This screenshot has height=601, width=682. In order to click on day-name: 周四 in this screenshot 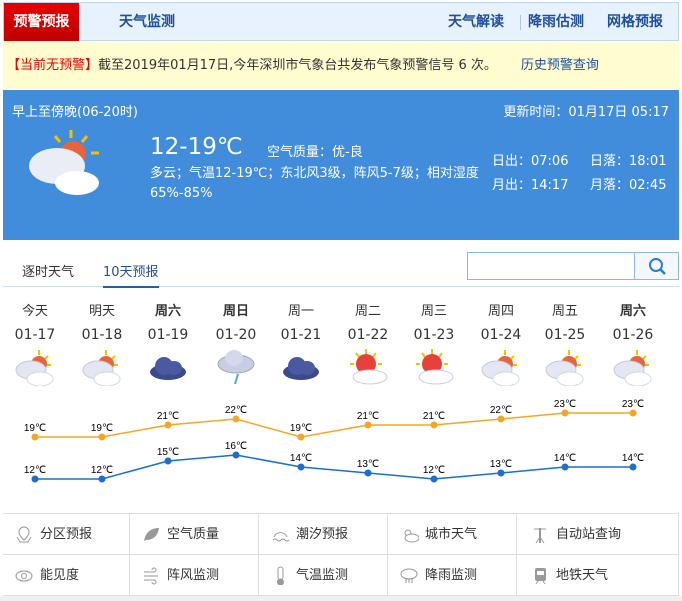, I will do `click(500, 311)`.